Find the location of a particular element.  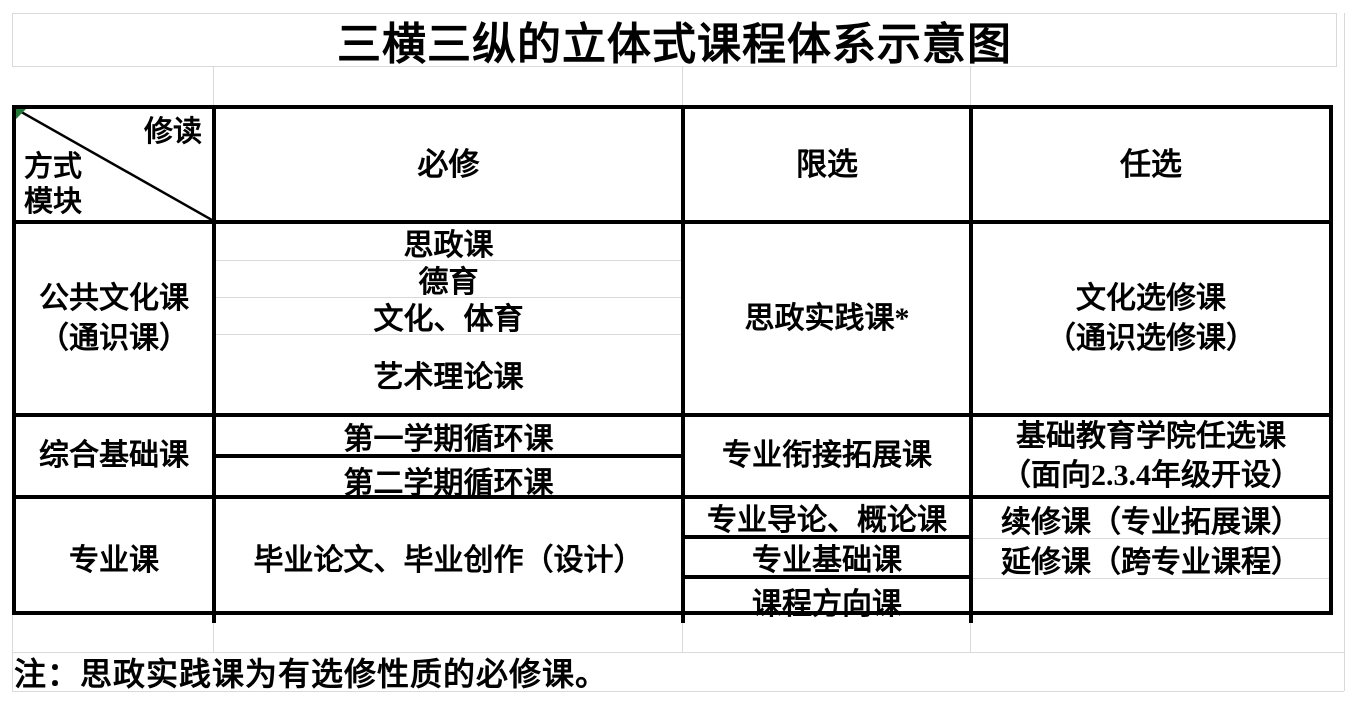

cell-r3-renxuan-stack: 续修课（专业拓展课） 延修课（跨专业课程） is located at coordinates (1151, 561).